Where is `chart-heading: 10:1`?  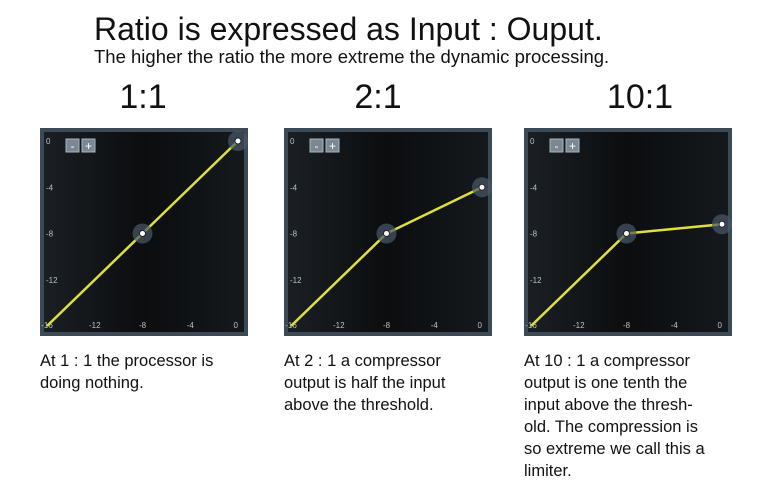
chart-heading: 10:1 is located at coordinates (640, 97).